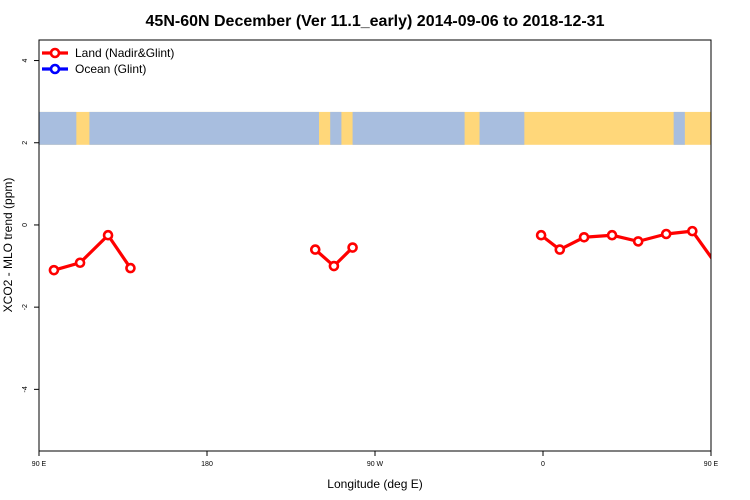  I want to click on legend-label: Ocean (Glint), so click(110, 69).